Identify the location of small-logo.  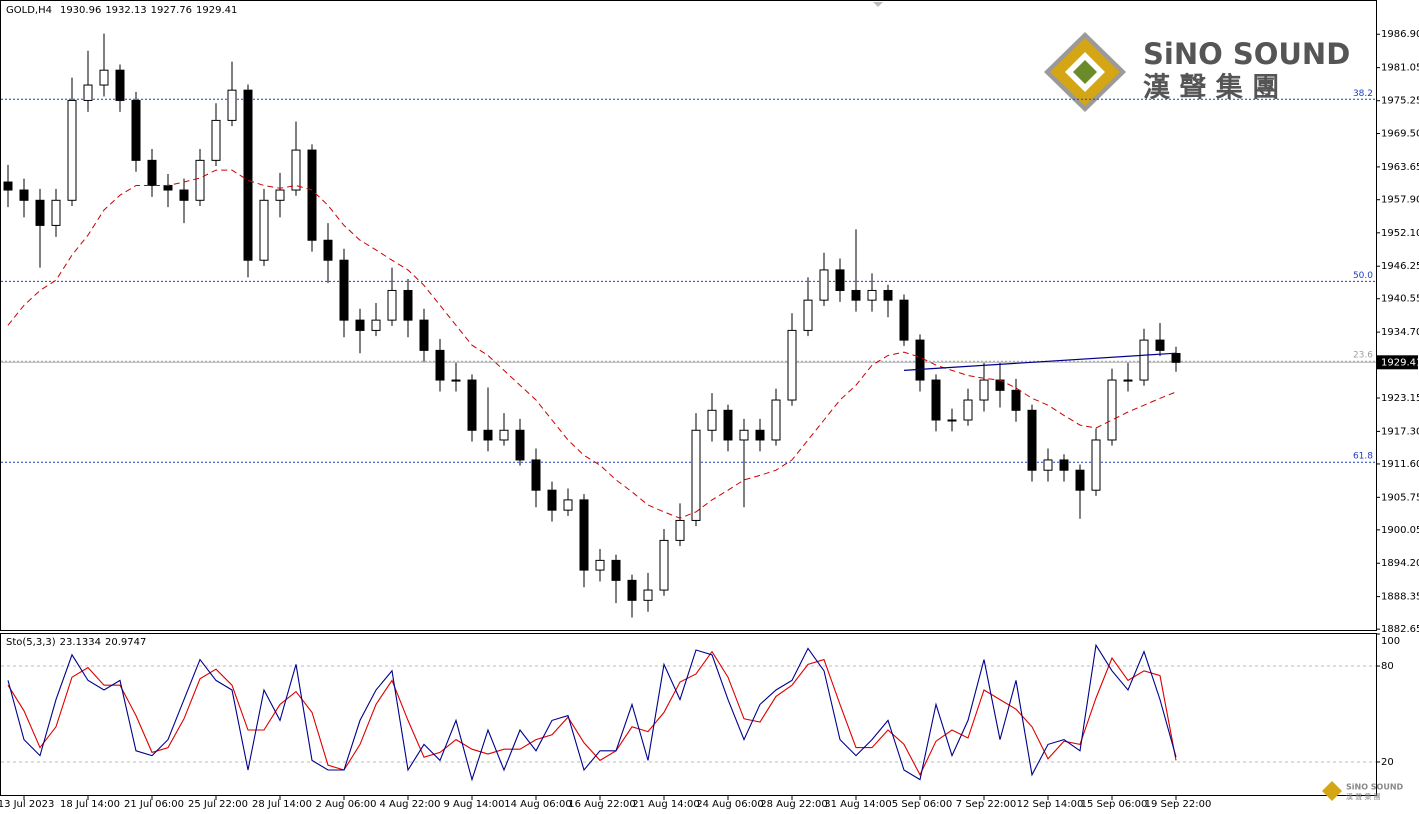
(1332, 791).